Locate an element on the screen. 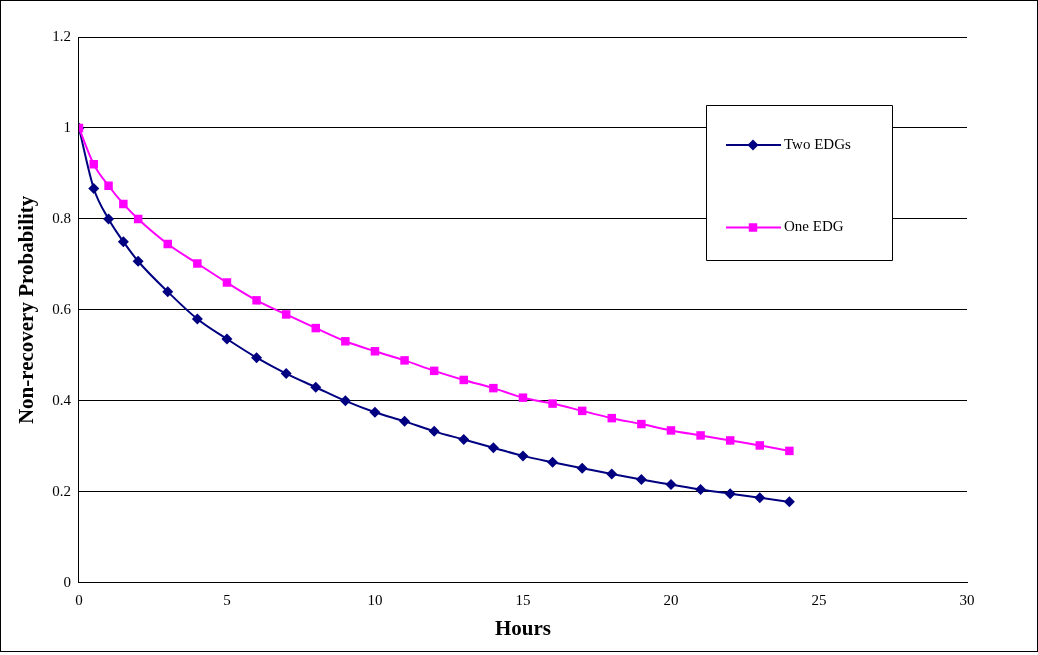 This screenshot has height=655, width=1038. x-tick-label: 10 is located at coordinates (375, 599).